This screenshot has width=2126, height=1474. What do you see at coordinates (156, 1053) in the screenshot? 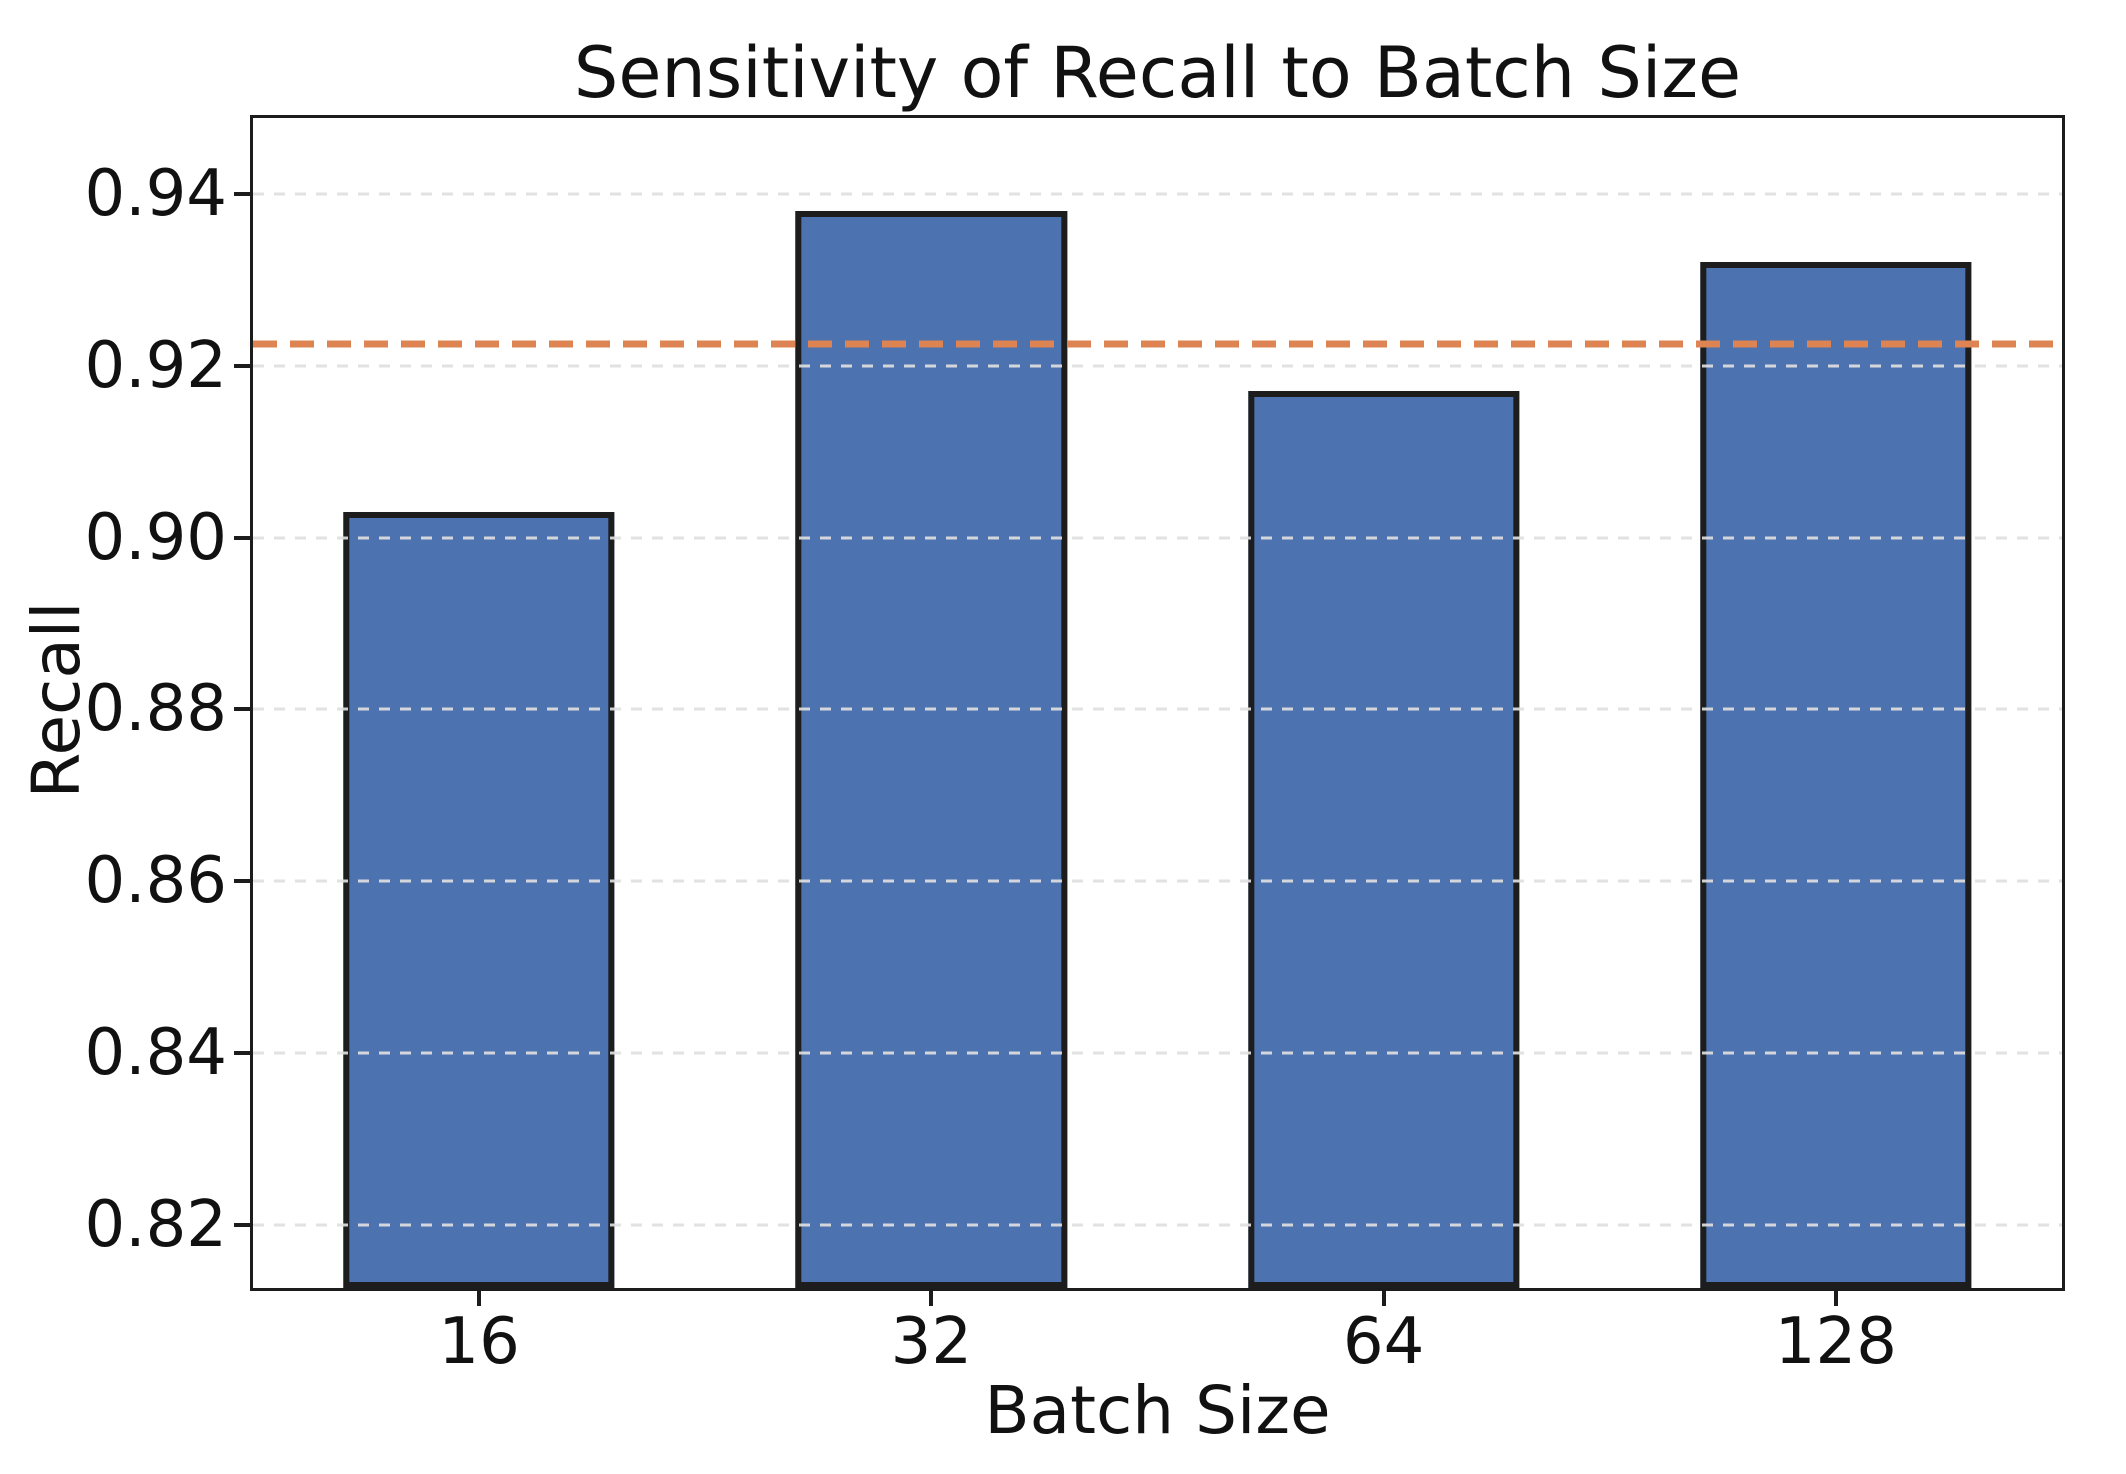
I see `y-tick-label: 0.84` at bounding box center [156, 1053].